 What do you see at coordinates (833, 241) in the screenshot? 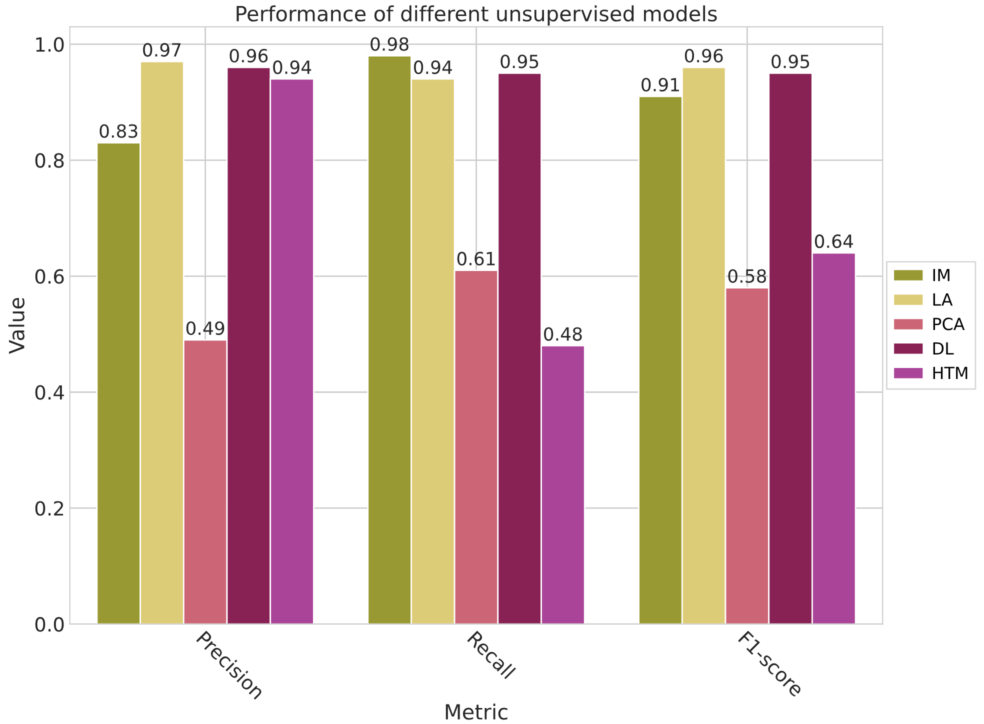
I see `data-label: 0.64` at bounding box center [833, 241].